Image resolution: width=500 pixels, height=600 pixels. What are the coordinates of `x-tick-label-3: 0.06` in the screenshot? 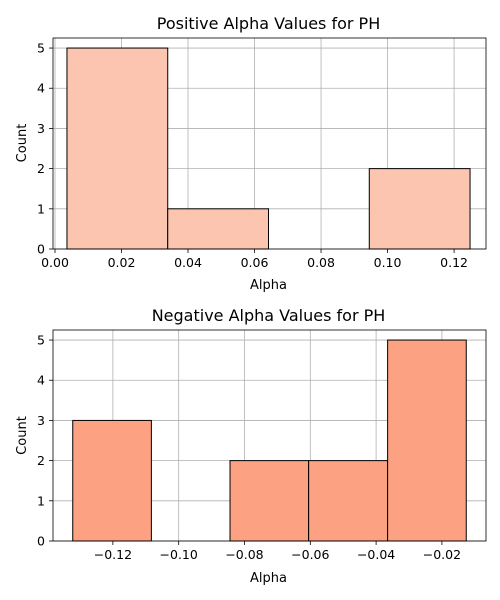 It's located at (255, 262).